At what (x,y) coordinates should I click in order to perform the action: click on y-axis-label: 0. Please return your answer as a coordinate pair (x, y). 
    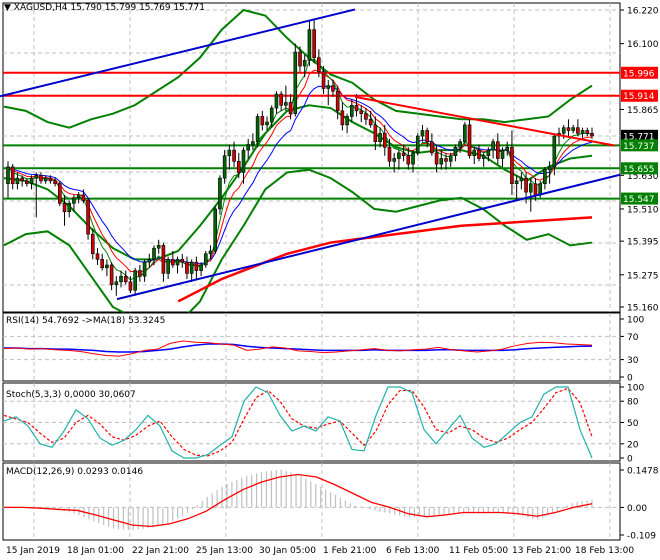
    Looking at the image, I should click on (630, 379).